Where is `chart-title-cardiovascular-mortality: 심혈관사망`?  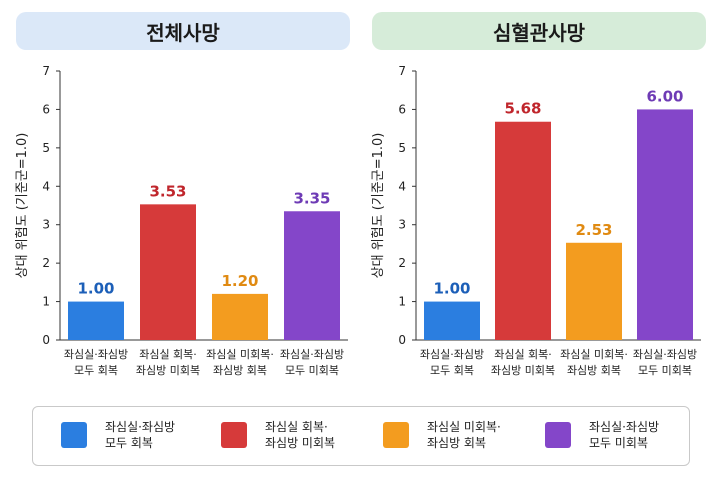
chart-title-cardiovascular-mortality: 심혈관사망 is located at coordinates (539, 31).